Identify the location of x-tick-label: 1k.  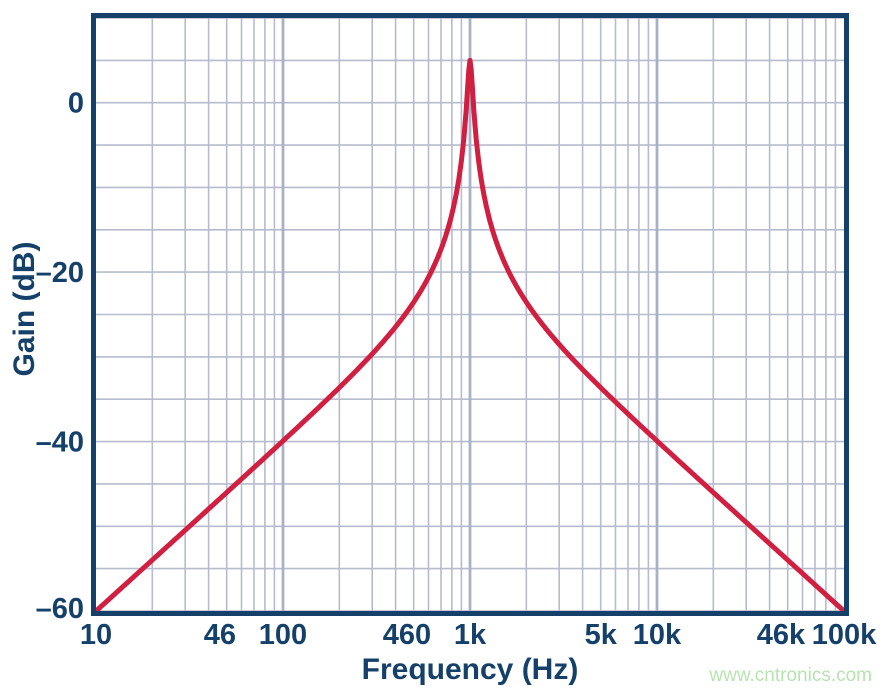
(470, 635).